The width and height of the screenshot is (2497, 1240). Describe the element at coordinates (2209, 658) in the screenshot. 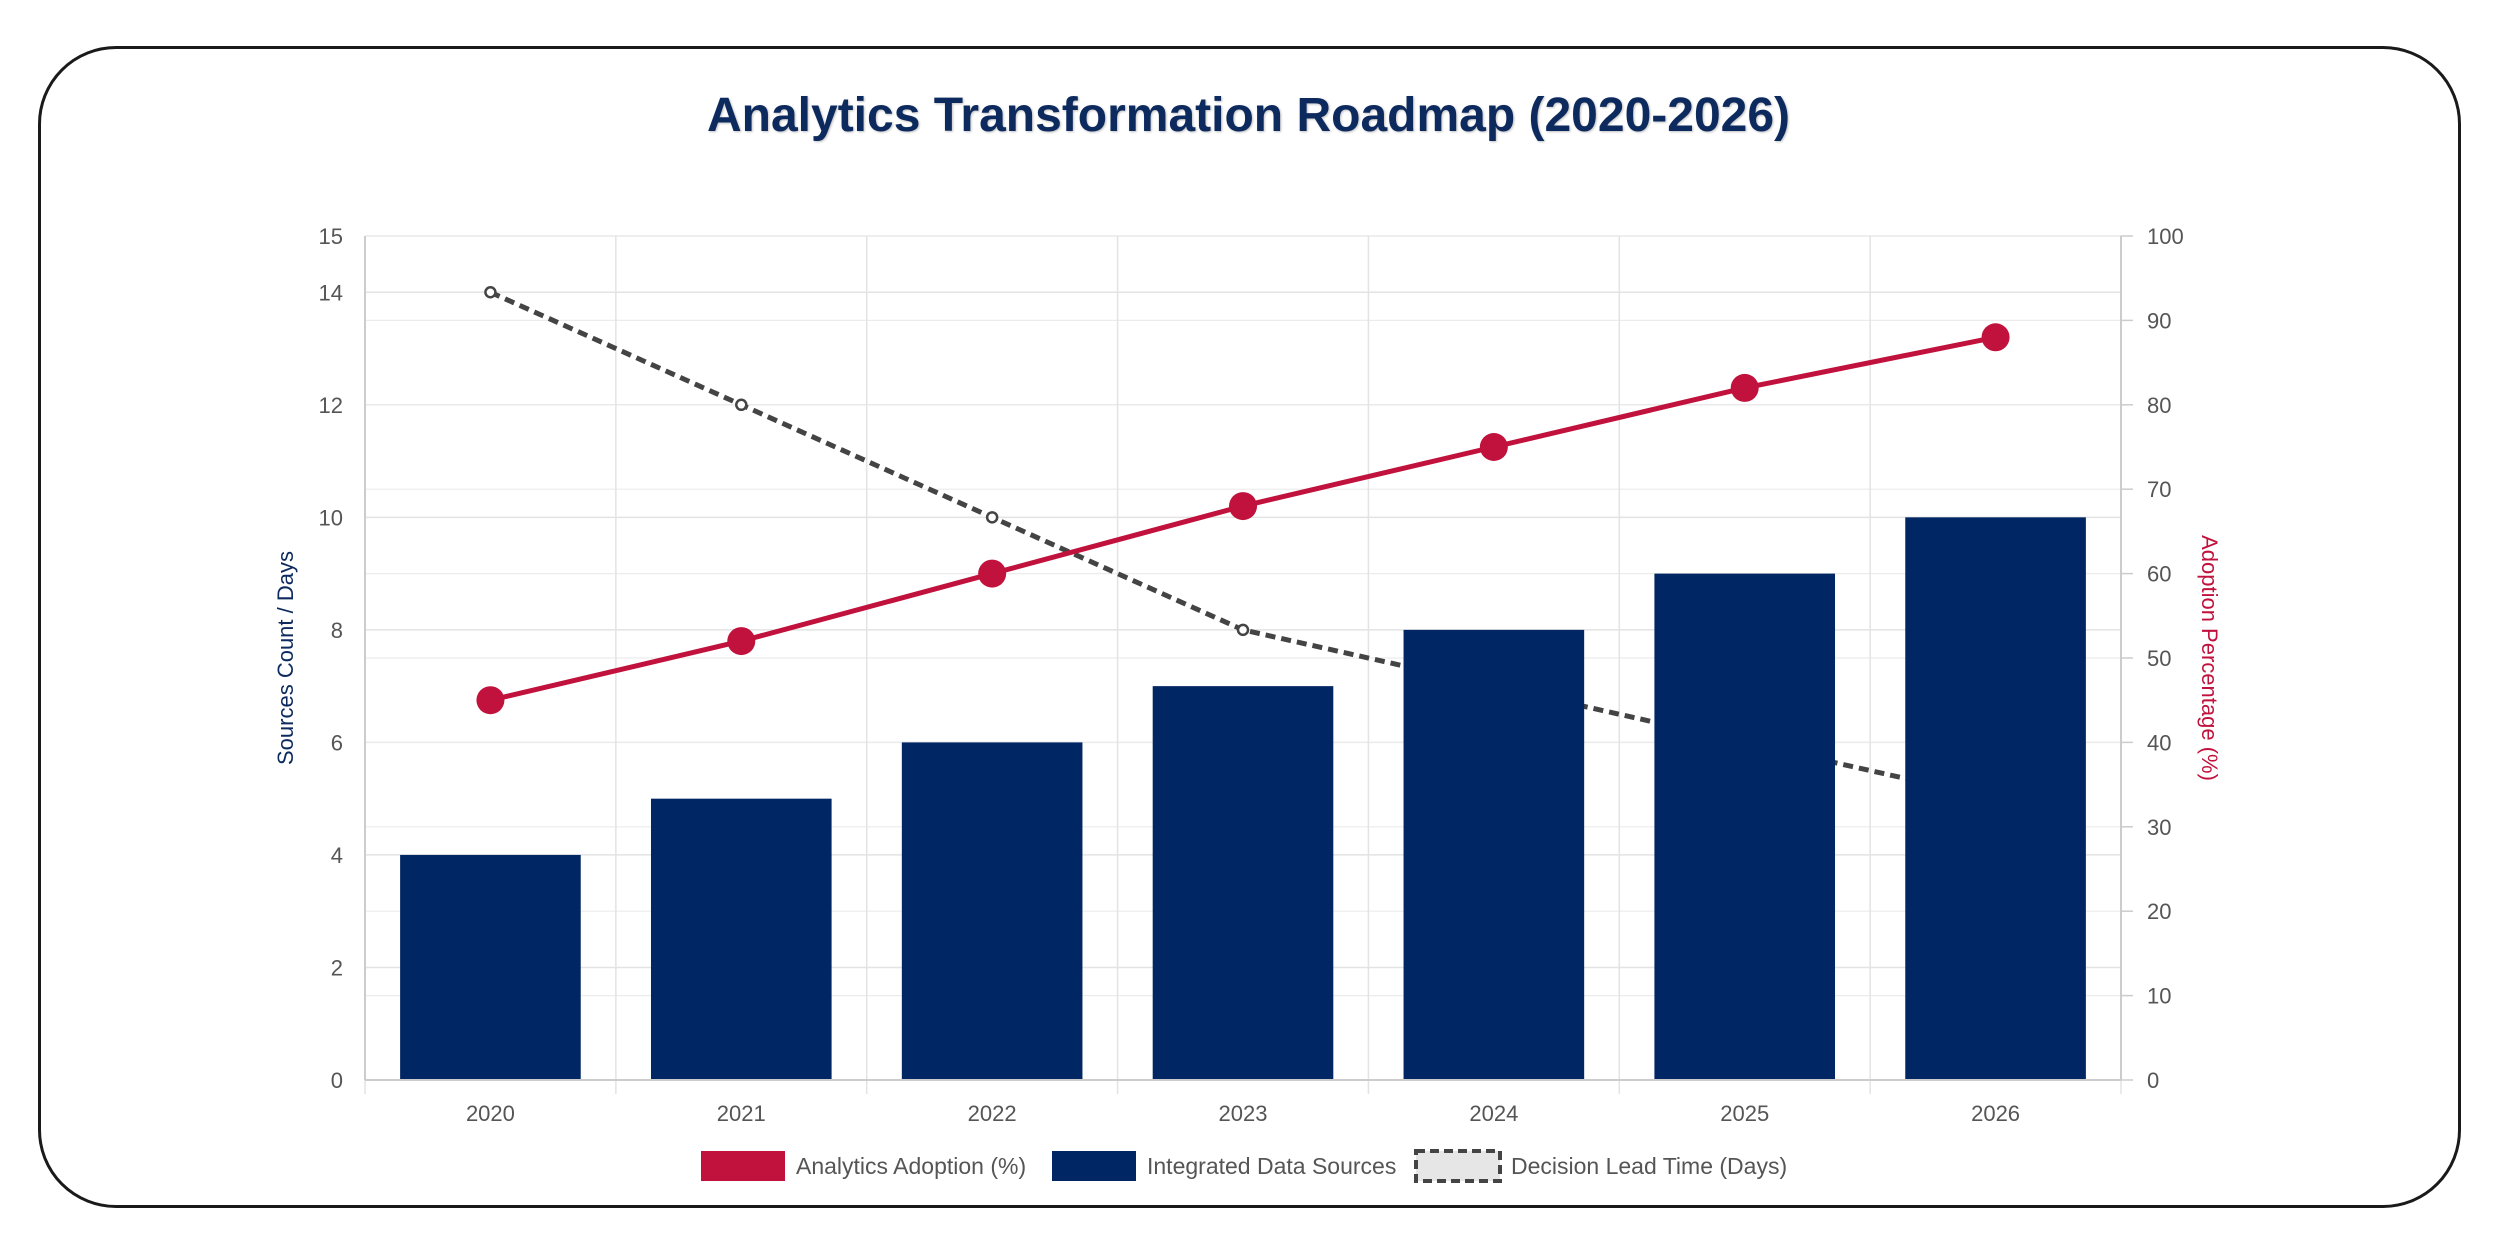

I see `y2-axis-title: Adoption Percentage (%)` at that location.